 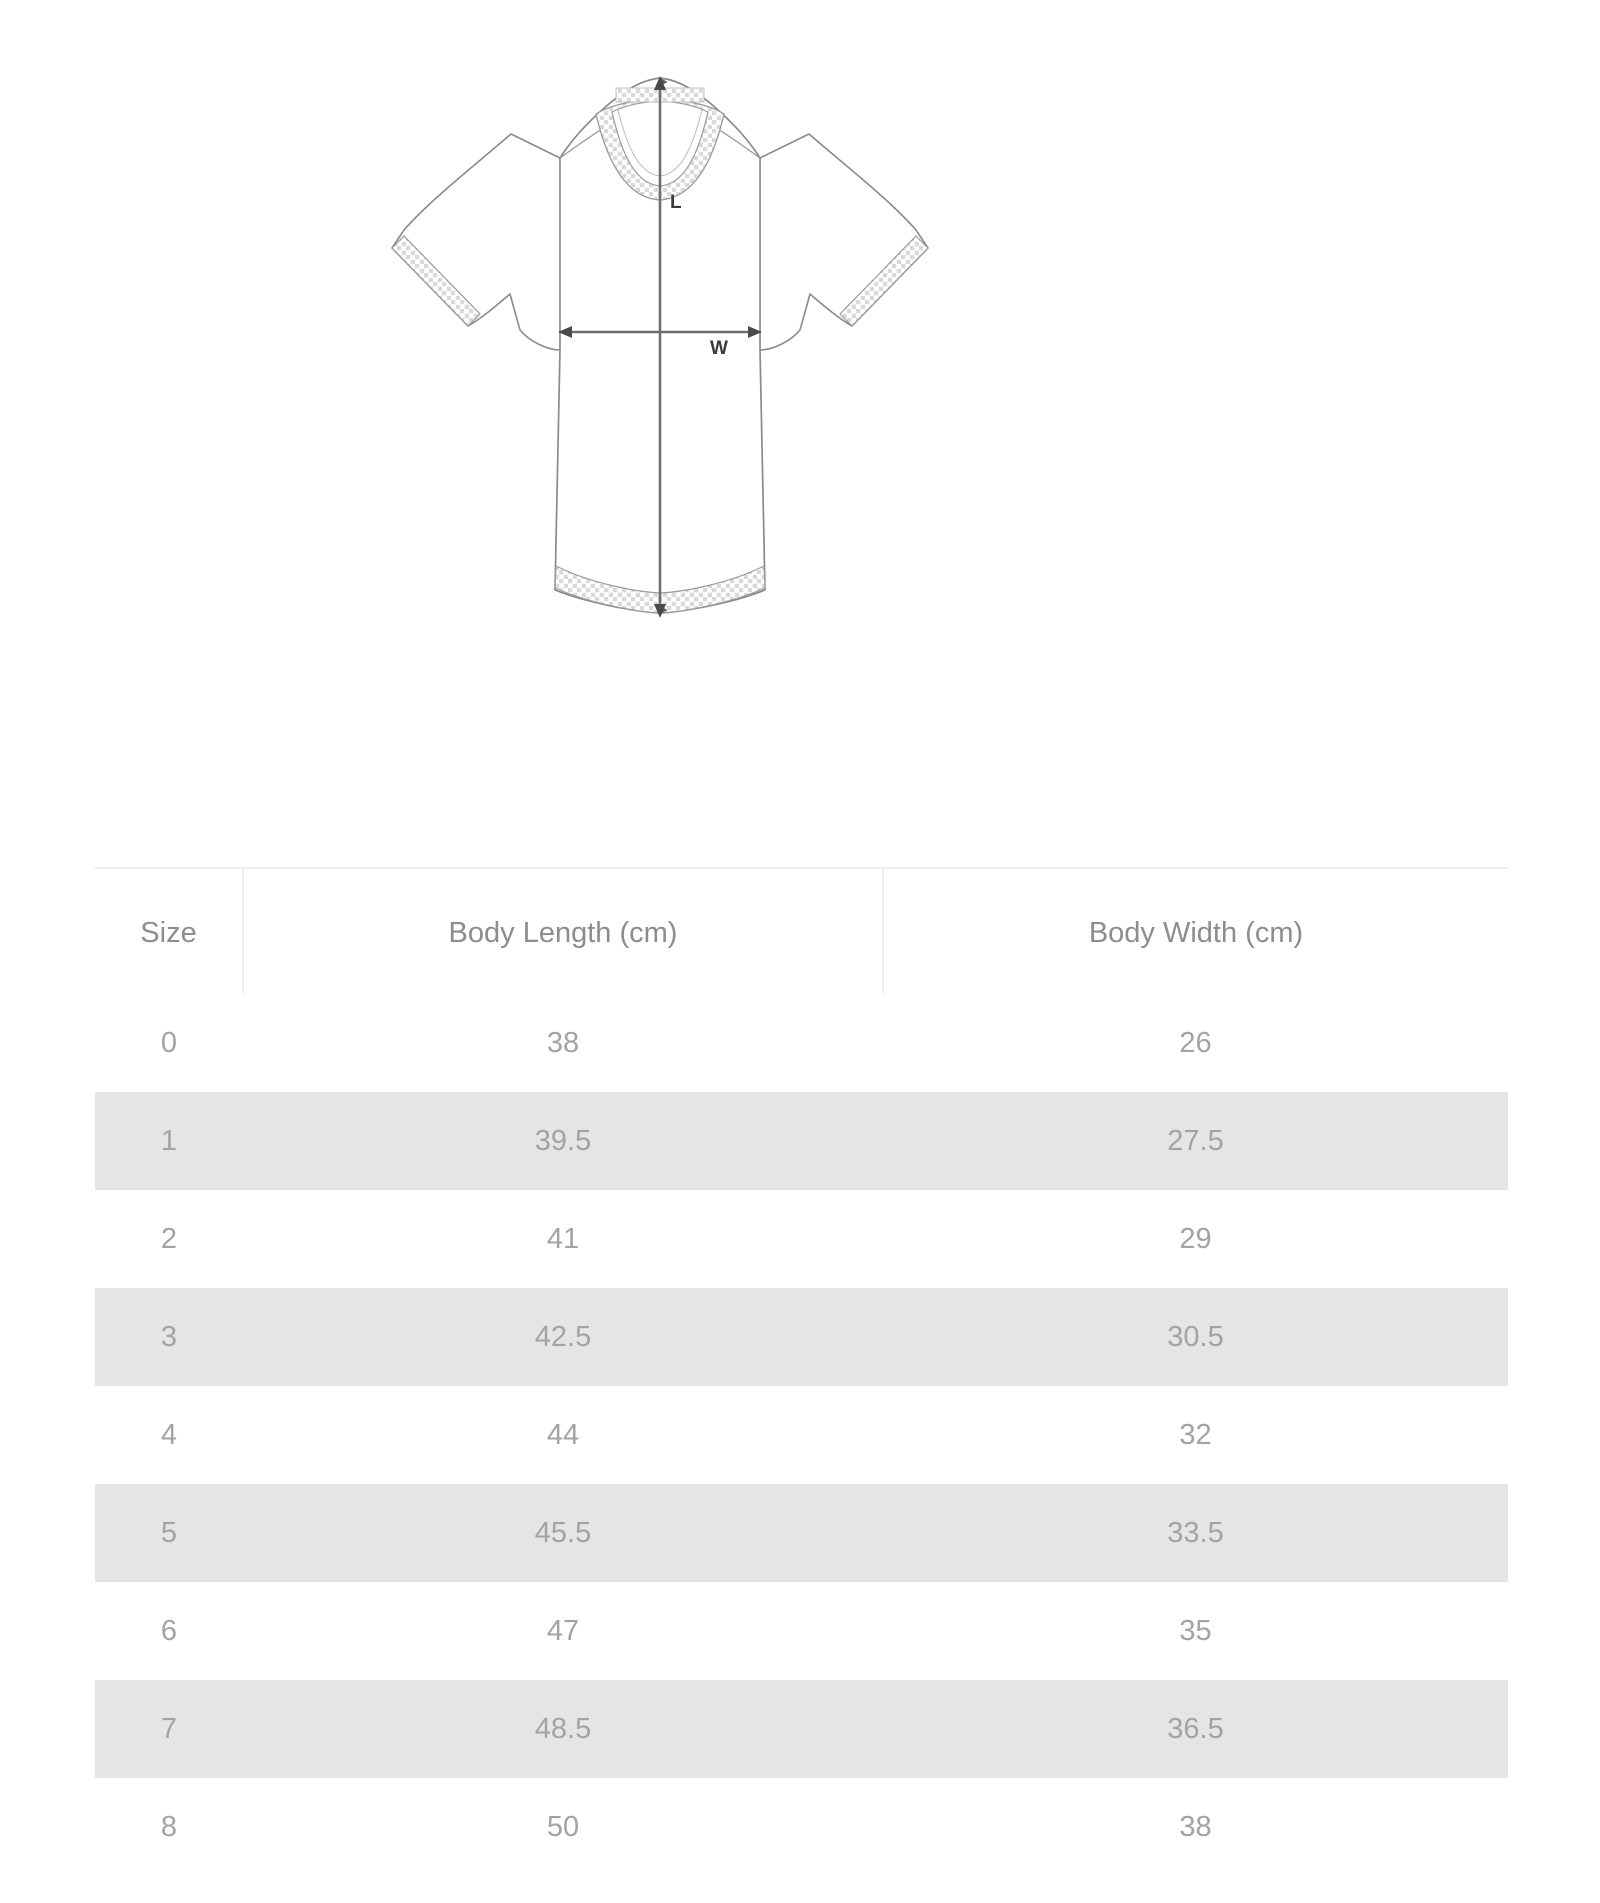 What do you see at coordinates (1195, 1826) in the screenshot?
I see `cell-body-width: 38` at bounding box center [1195, 1826].